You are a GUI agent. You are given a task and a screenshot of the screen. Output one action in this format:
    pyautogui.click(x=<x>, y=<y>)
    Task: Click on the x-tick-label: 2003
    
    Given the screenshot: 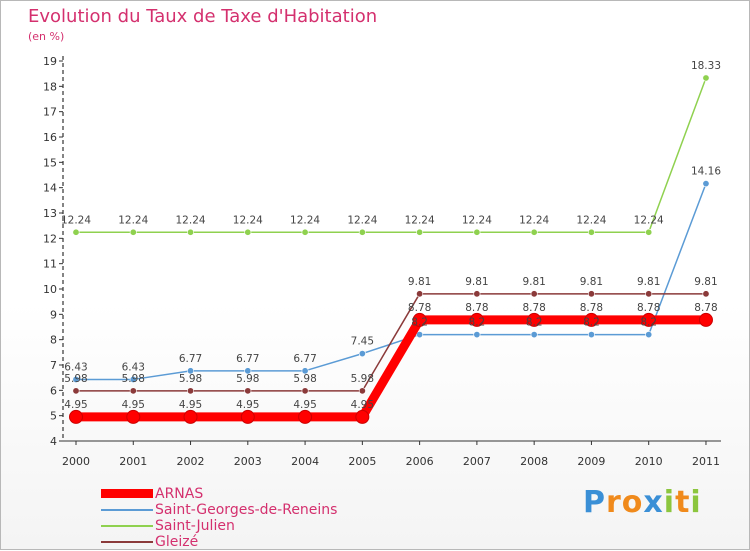 What is the action you would take?
    pyautogui.click(x=248, y=461)
    